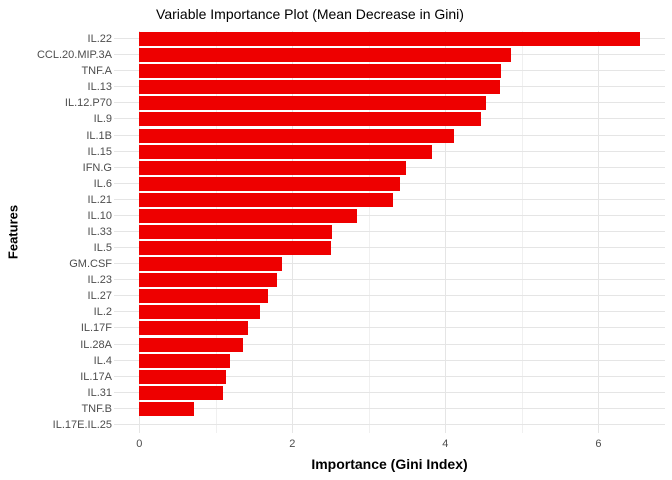 This screenshot has height=480, width=672. What do you see at coordinates (96, 344) in the screenshot?
I see `y-tick-label: IL.28A` at bounding box center [96, 344].